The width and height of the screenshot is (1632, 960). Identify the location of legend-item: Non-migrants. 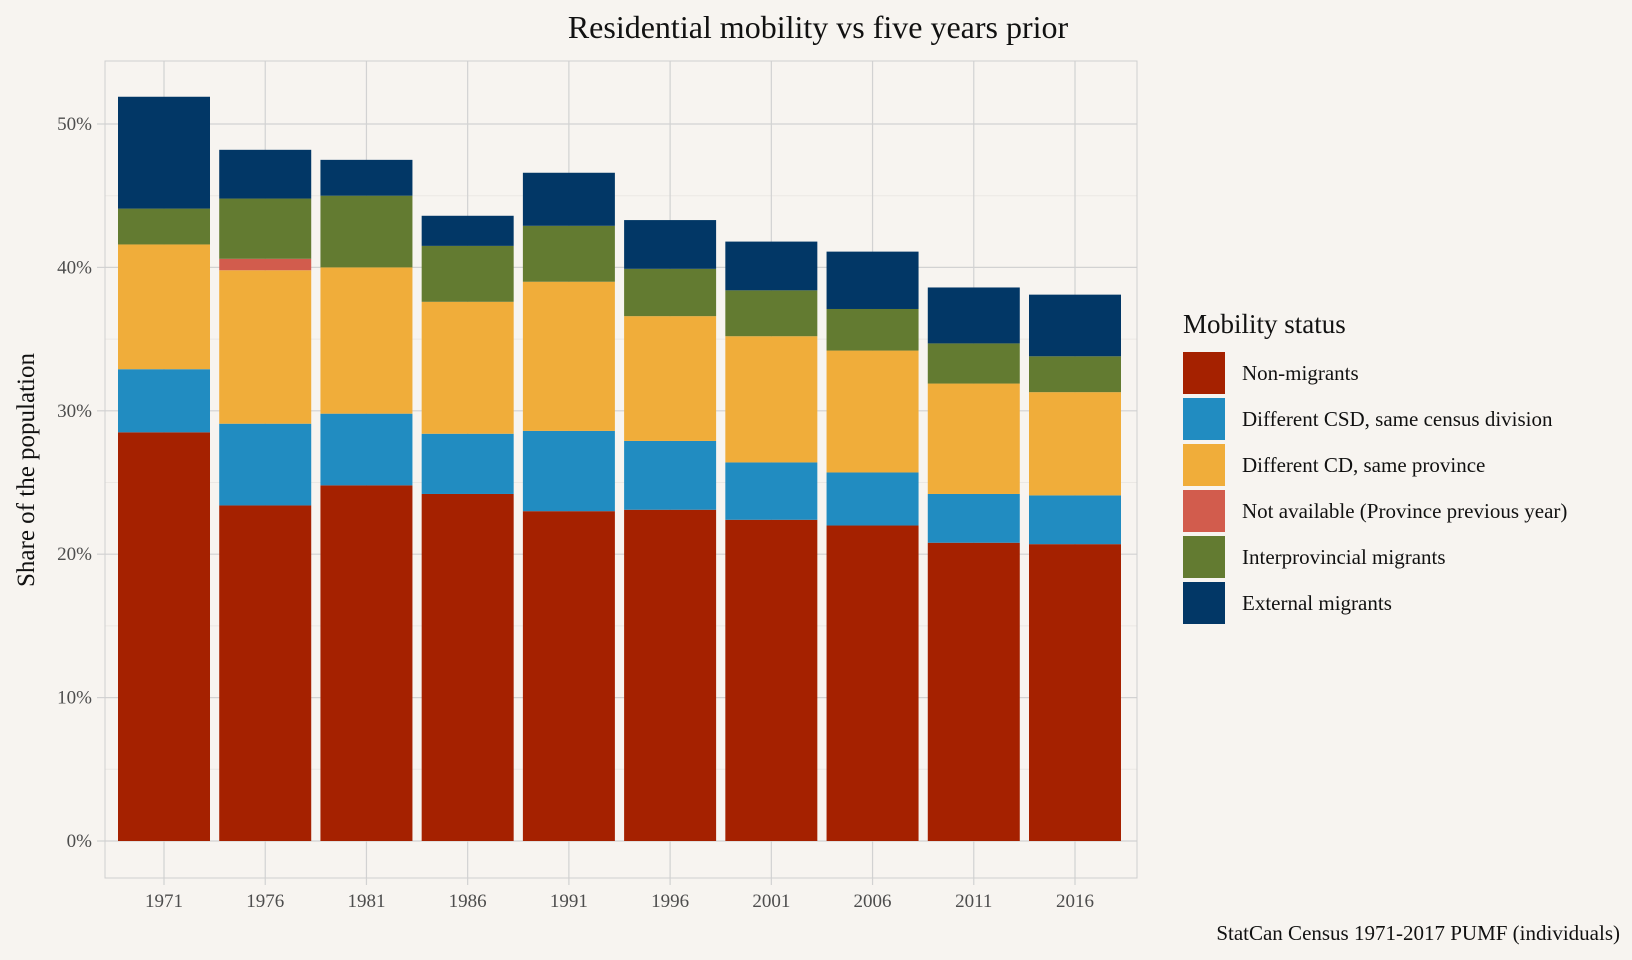
(1271, 373).